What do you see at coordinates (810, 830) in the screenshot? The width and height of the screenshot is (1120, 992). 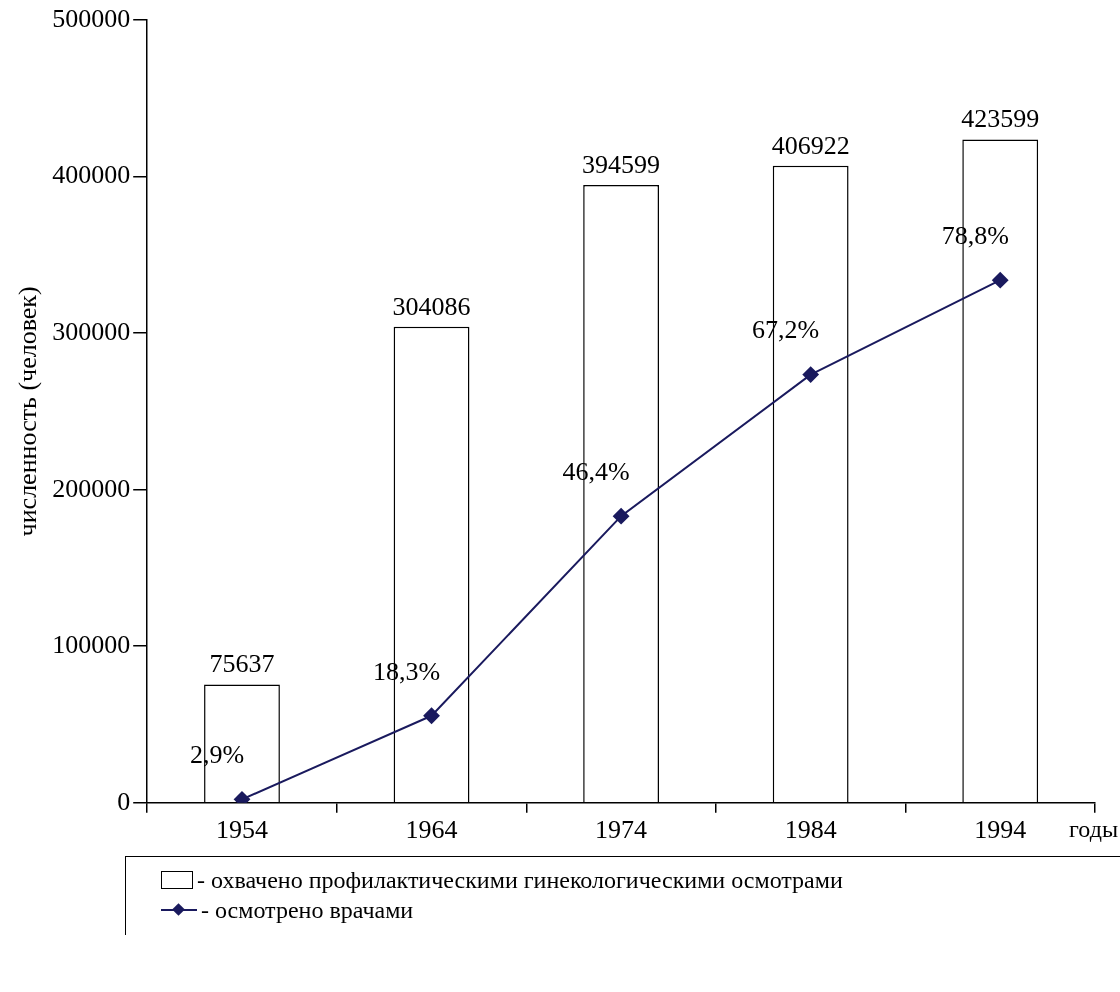 I see `x-tick-label: 1984` at bounding box center [810, 830].